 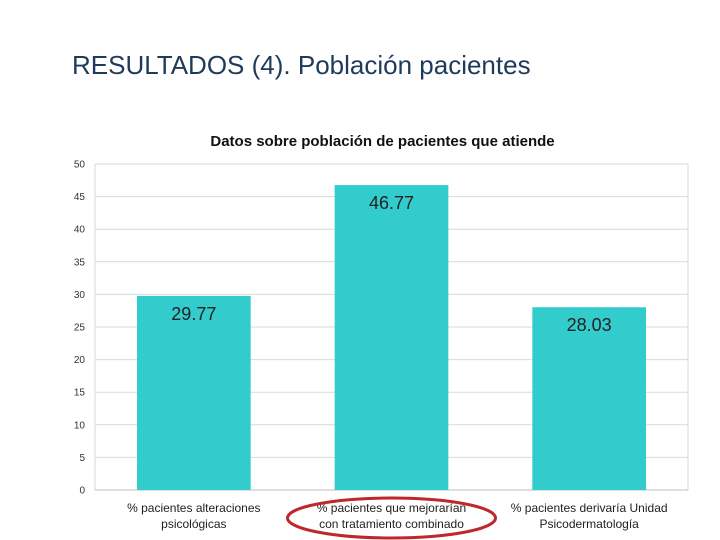 What do you see at coordinates (82, 458) in the screenshot?
I see `y-tick-label: 5` at bounding box center [82, 458].